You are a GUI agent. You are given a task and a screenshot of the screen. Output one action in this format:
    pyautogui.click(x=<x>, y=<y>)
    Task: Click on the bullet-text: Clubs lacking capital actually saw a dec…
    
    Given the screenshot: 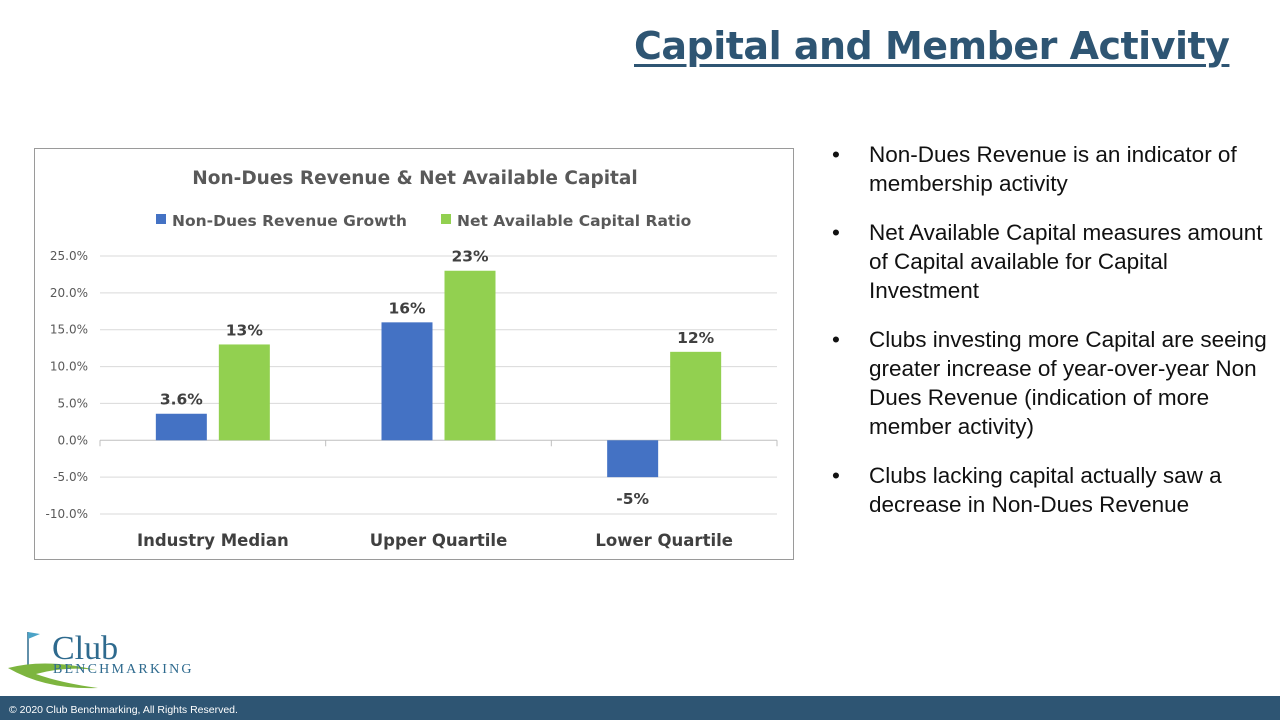 What is the action you would take?
    pyautogui.click(x=1045, y=490)
    